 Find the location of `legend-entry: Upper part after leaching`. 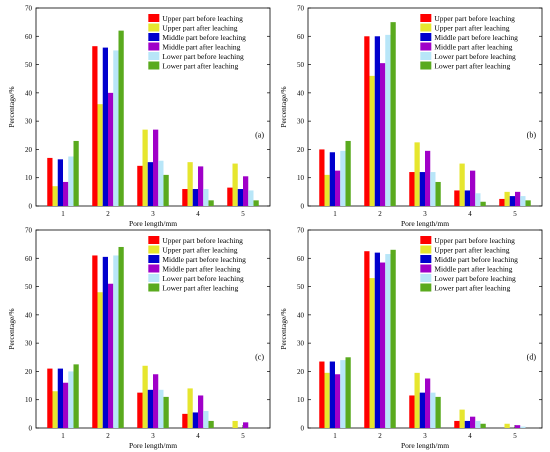

legend-entry: Upper part after leaching is located at coordinates (471, 28).